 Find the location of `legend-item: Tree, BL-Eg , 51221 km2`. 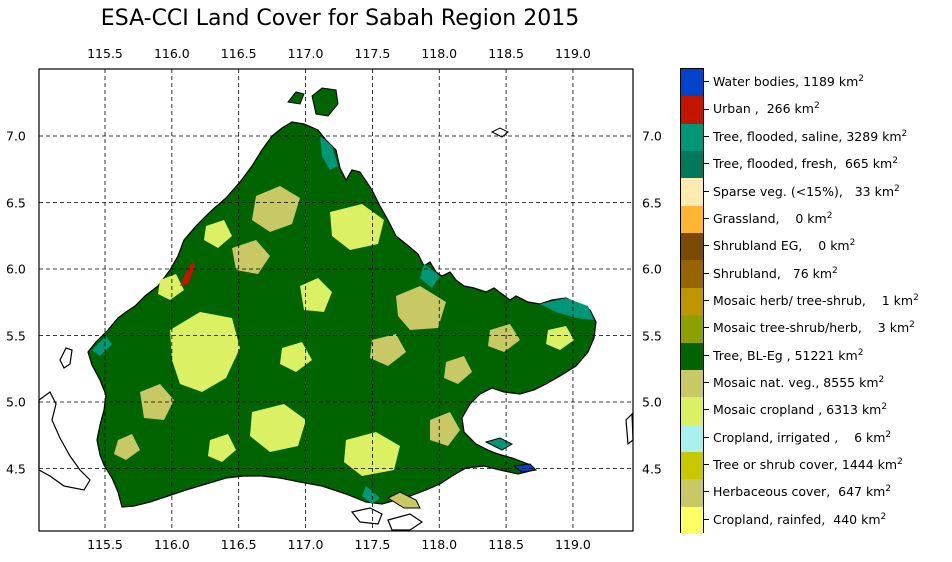

legend-item: Tree, BL-Eg , 51221 km2 is located at coordinates (783, 355).